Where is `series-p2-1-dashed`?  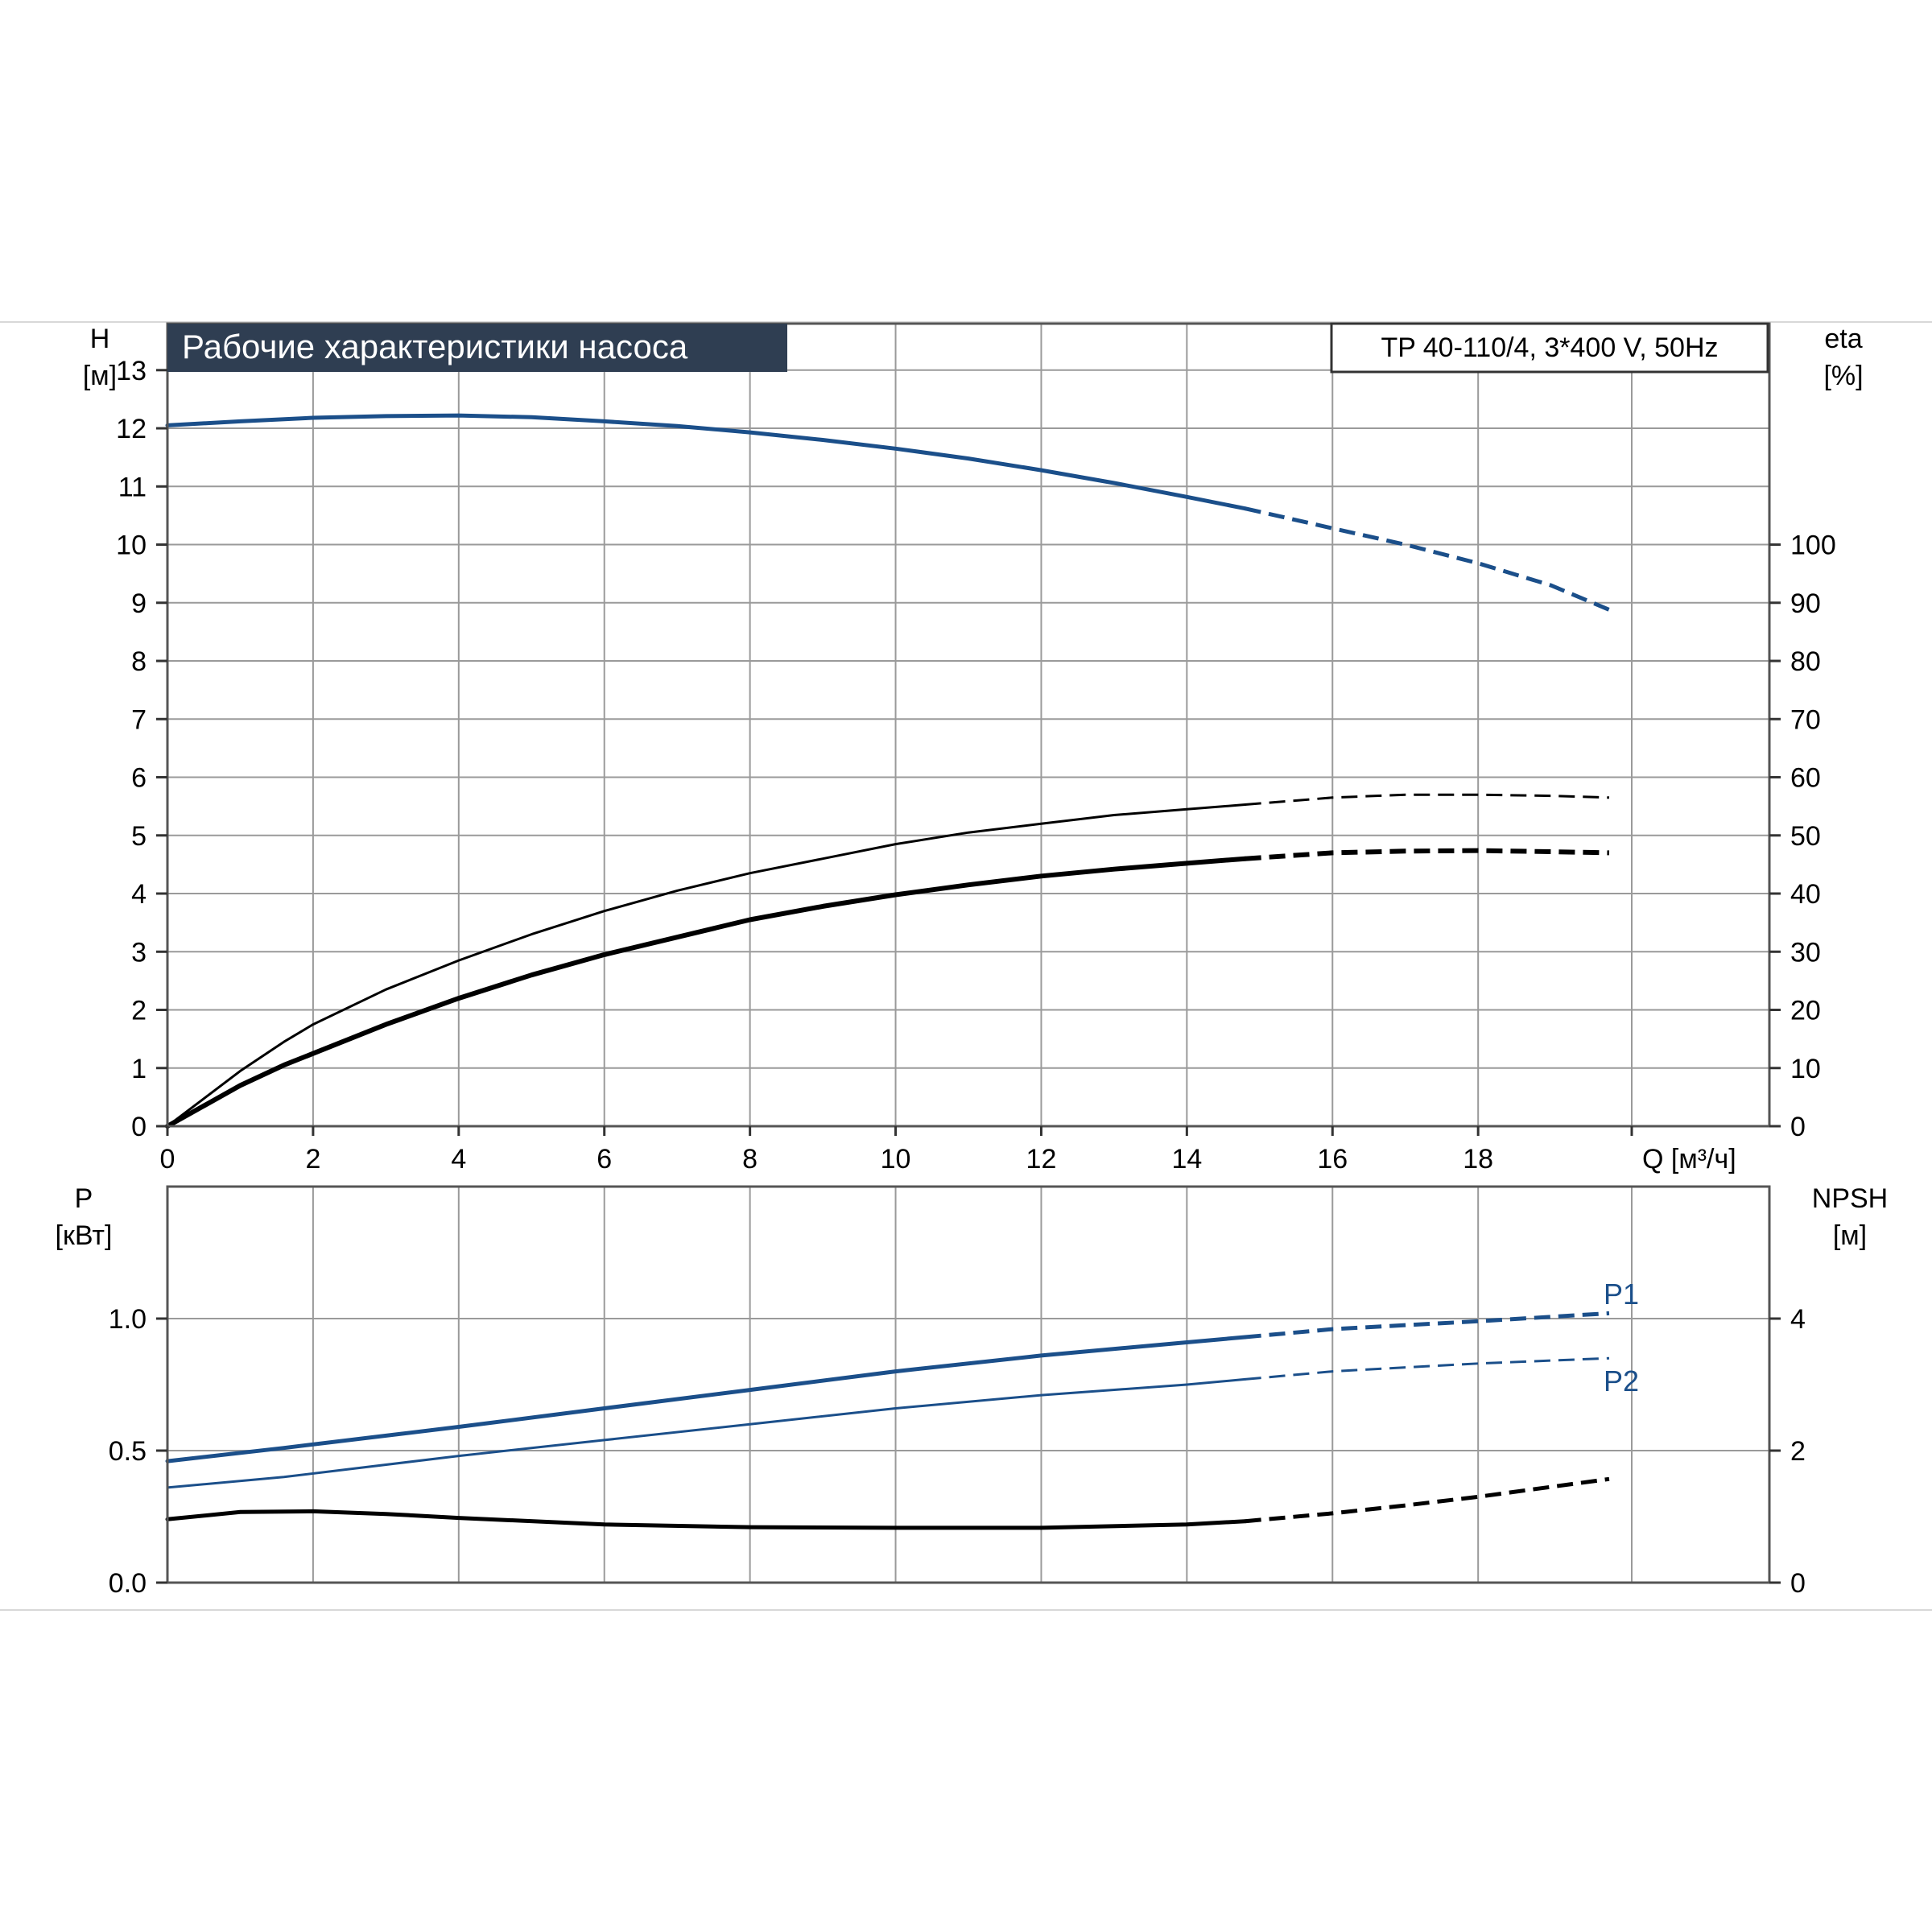
series-p2-1-dashed is located at coordinates (1427, 1368).